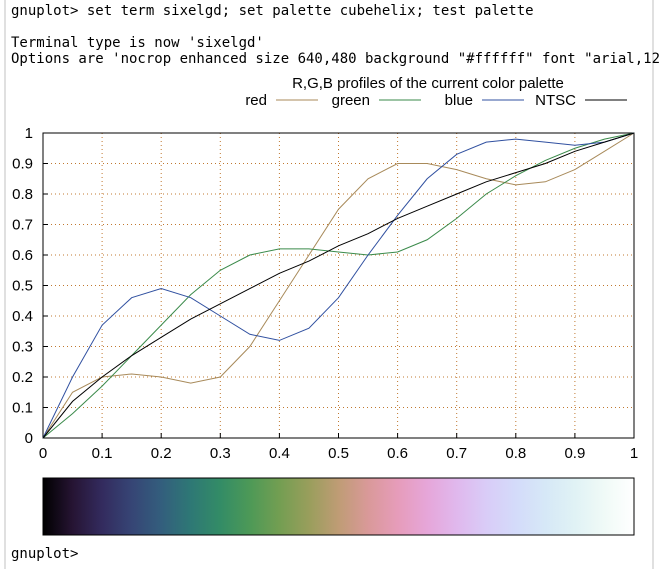  I want to click on output-line: Terminal type is now 'sixelgd', so click(137, 43).